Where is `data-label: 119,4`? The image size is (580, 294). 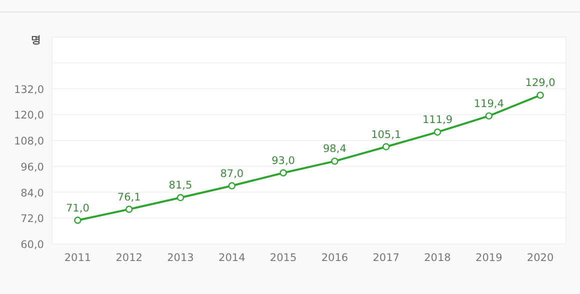 data-label: 119,4 is located at coordinates (489, 104).